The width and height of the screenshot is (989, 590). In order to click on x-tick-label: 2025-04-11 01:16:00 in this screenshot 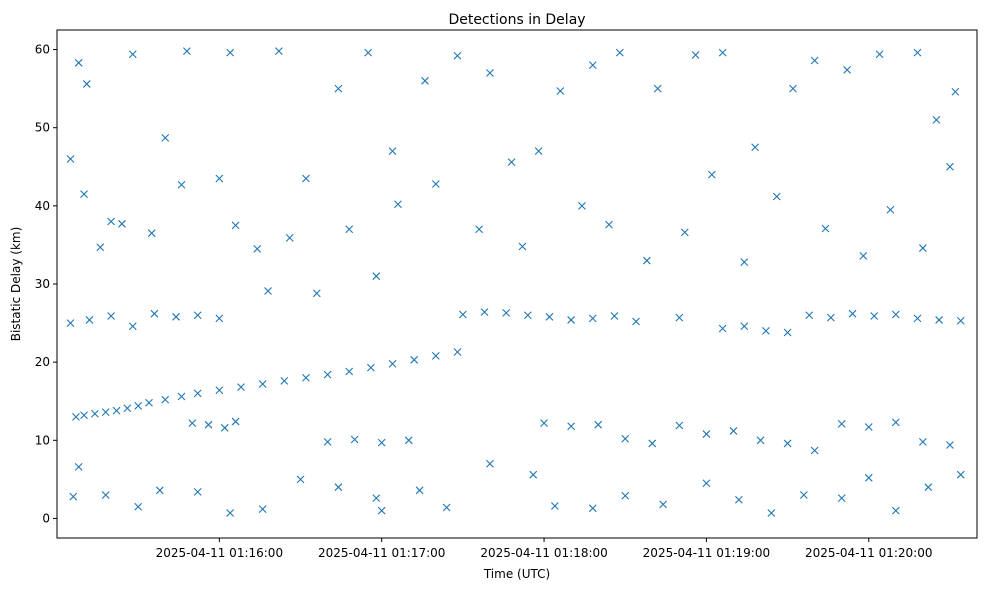, I will do `click(219, 553)`.